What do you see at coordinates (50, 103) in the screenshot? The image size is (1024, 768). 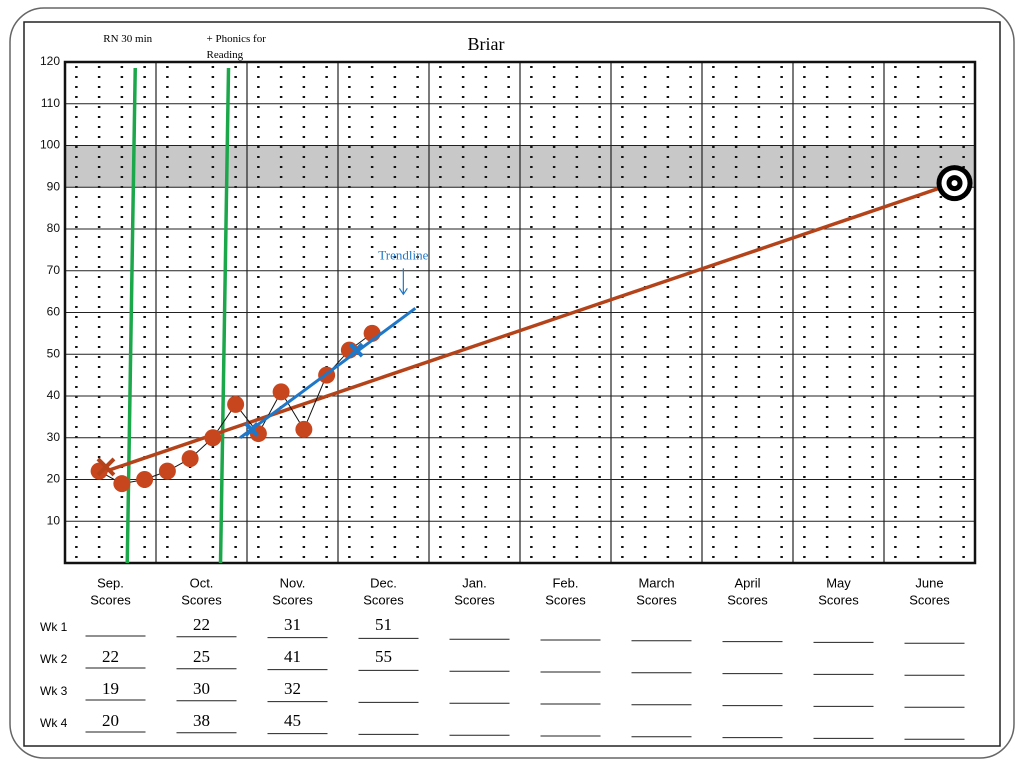 I see `y-tick-label: 110` at bounding box center [50, 103].